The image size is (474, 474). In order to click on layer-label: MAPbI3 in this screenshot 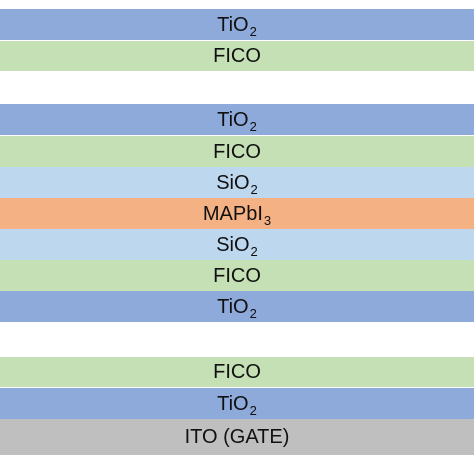, I will do `click(236, 214)`.